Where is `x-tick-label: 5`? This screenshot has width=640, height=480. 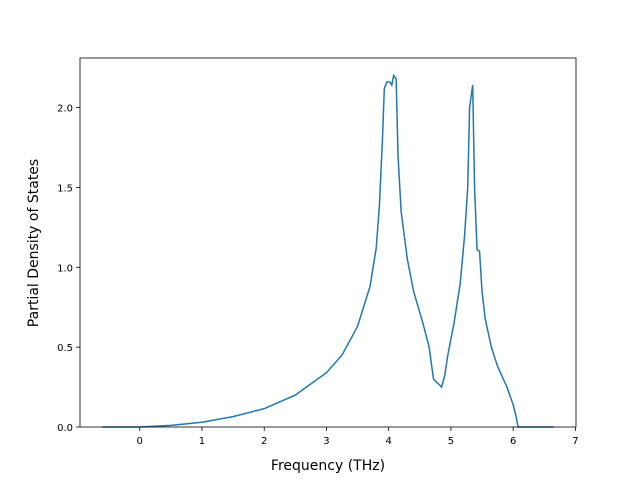
x-tick-label: 5 is located at coordinates (451, 441).